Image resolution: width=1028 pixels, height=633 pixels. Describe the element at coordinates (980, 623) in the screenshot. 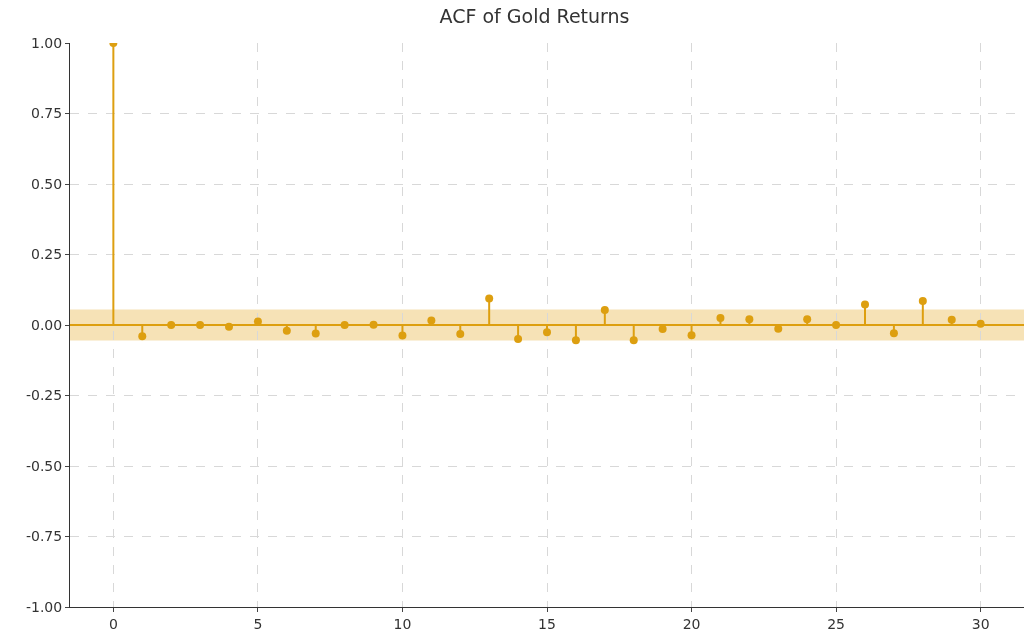

I see `x-tick-label: 30` at that location.